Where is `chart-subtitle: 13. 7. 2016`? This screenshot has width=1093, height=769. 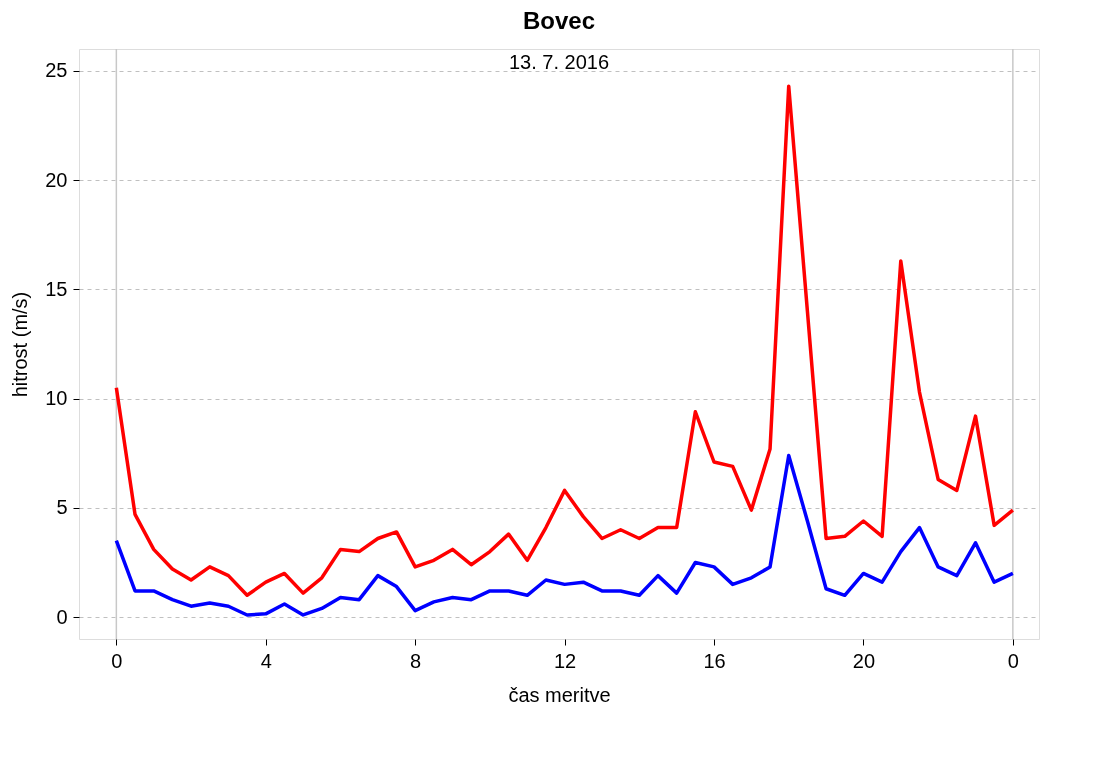
chart-subtitle: 13. 7. 2016 is located at coordinates (559, 62).